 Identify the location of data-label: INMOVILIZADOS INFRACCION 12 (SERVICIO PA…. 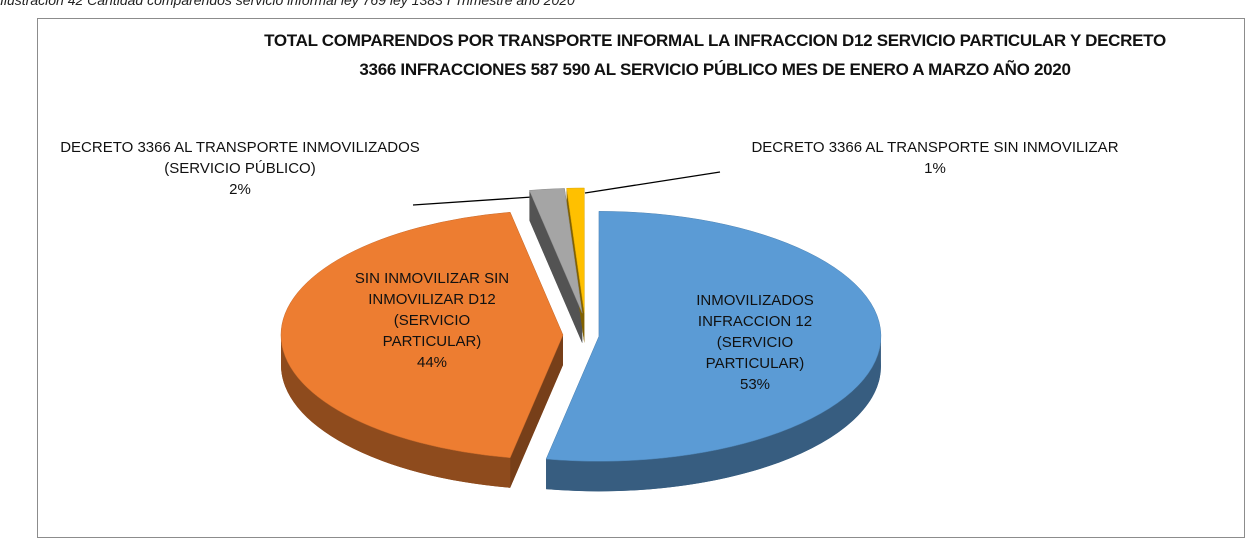
(755, 342).